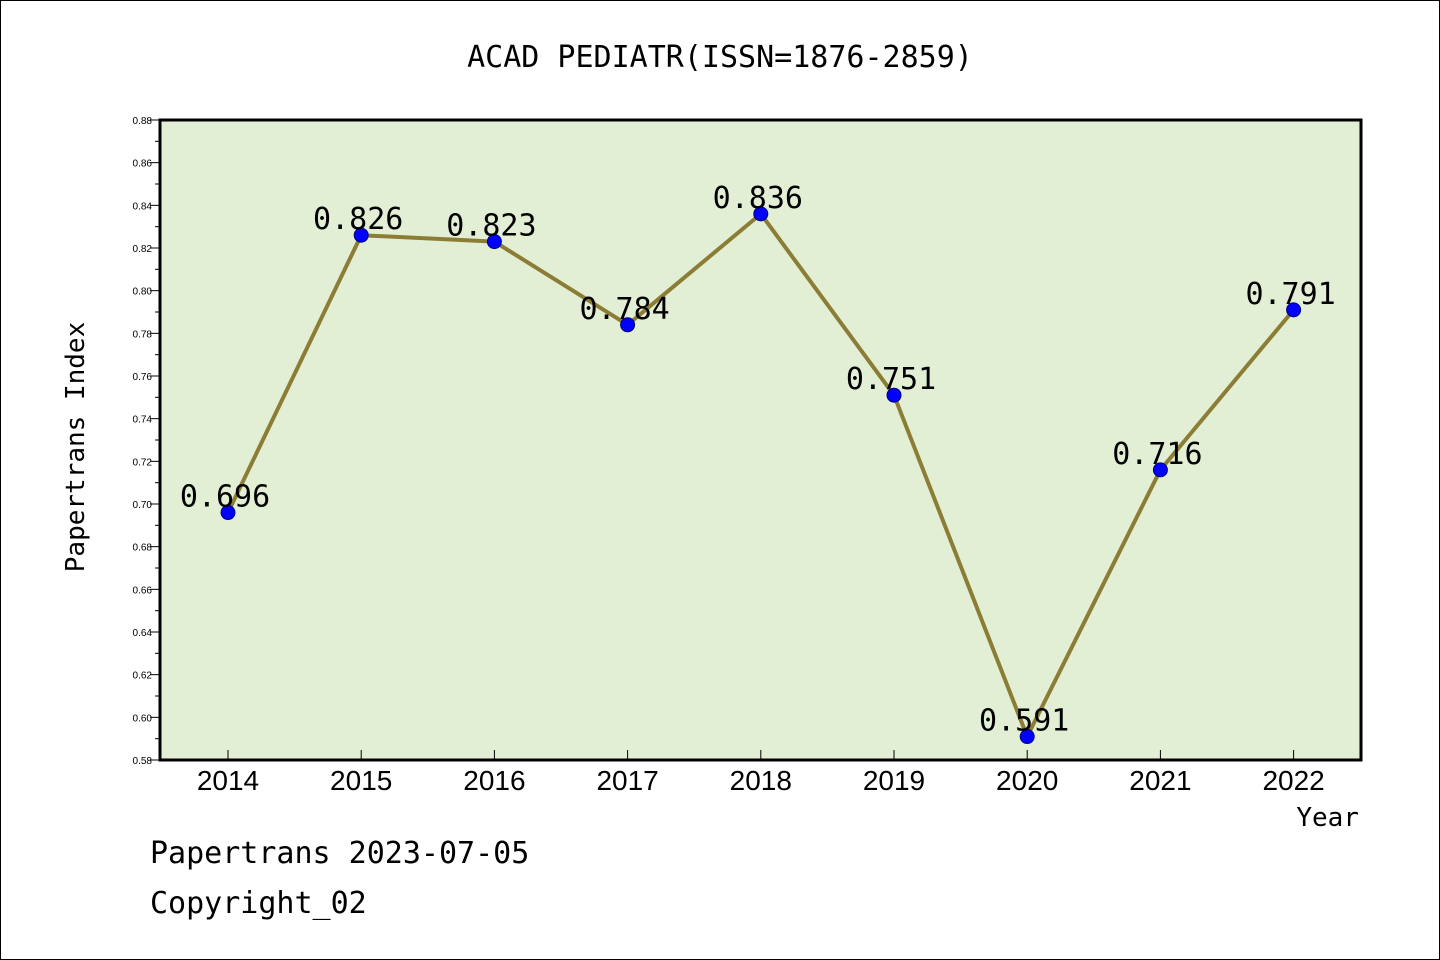 Image resolution: width=1440 pixels, height=960 pixels. What do you see at coordinates (228, 780) in the screenshot?
I see `x-tick-label: 2014` at bounding box center [228, 780].